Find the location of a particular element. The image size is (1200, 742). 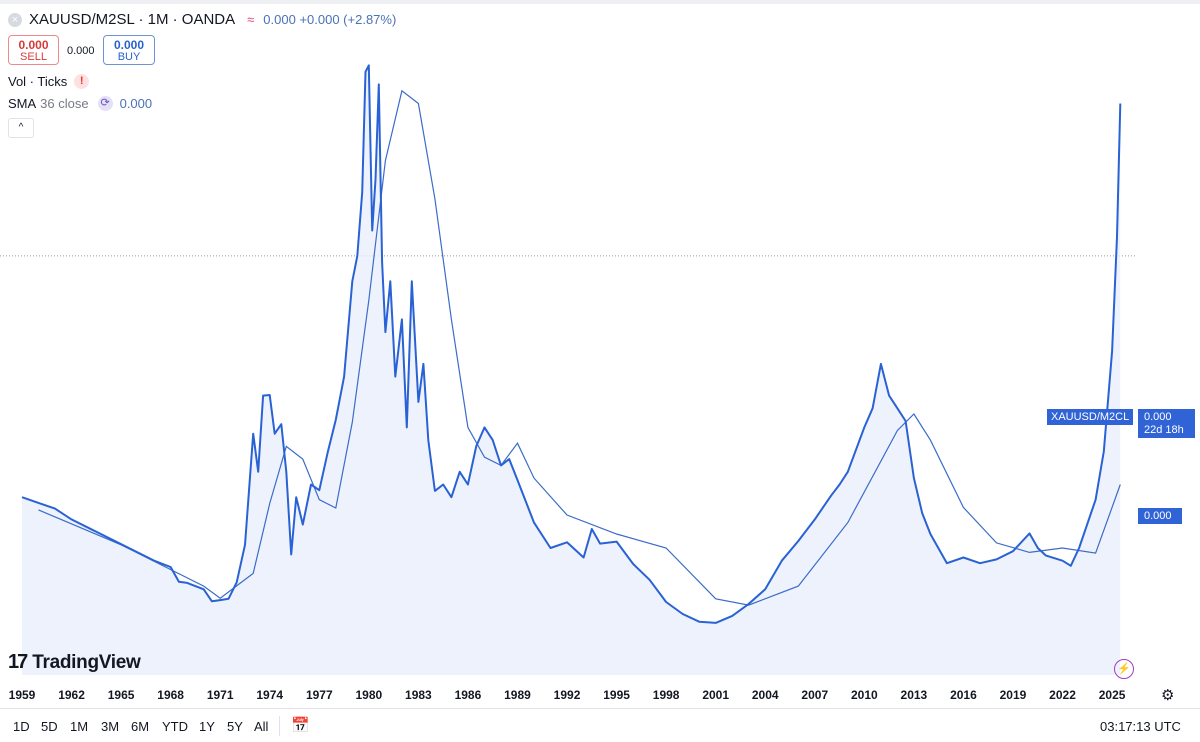

buy-label: BUY is located at coordinates (129, 57).